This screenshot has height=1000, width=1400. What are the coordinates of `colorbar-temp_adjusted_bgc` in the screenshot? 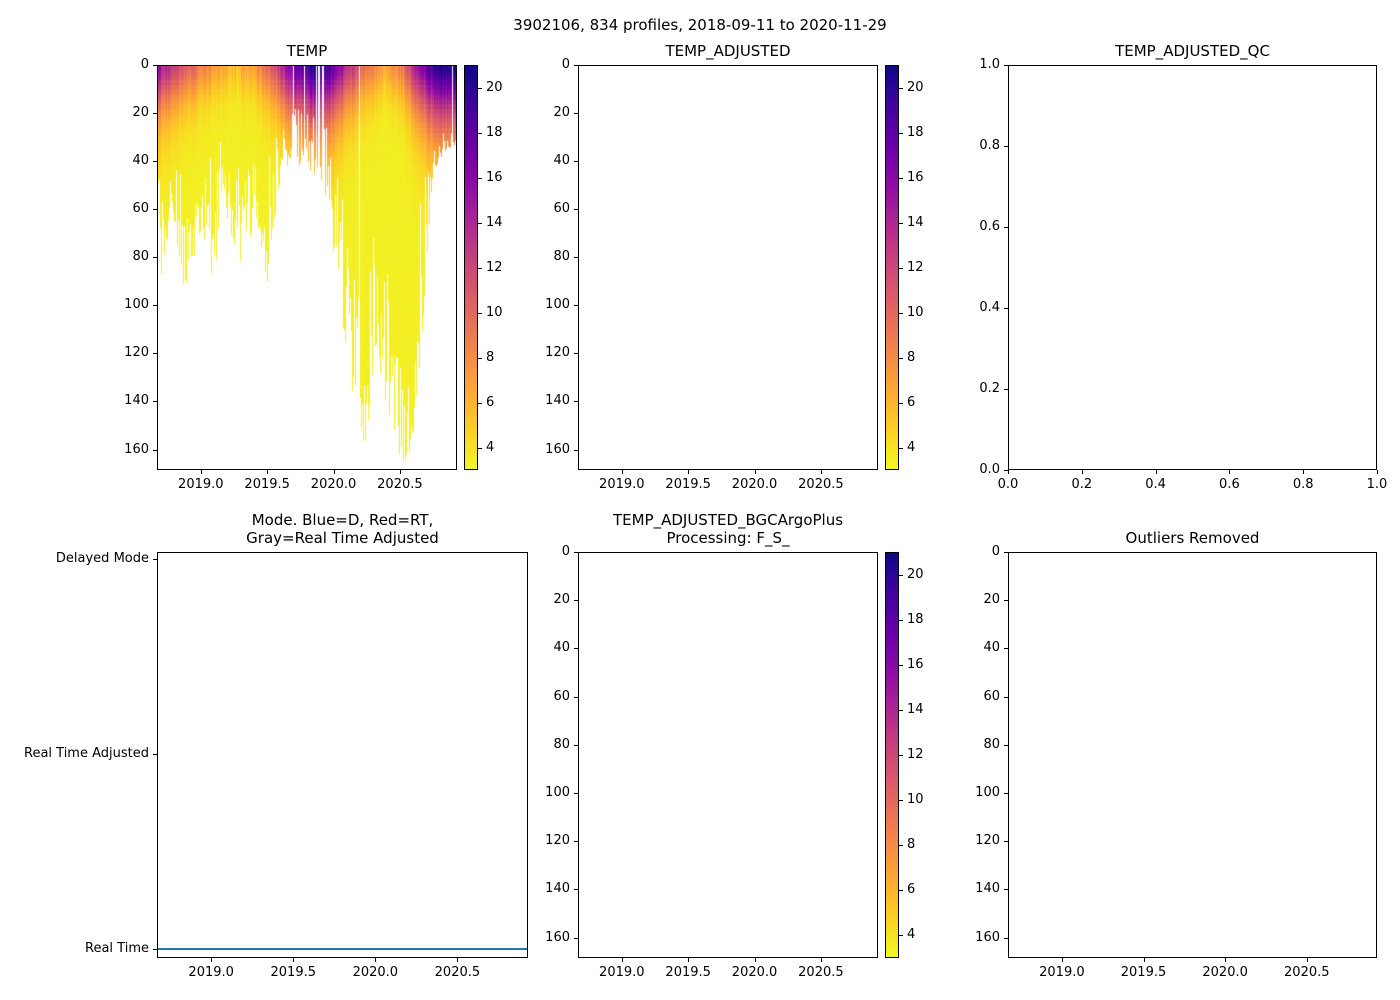 It's located at (892, 755).